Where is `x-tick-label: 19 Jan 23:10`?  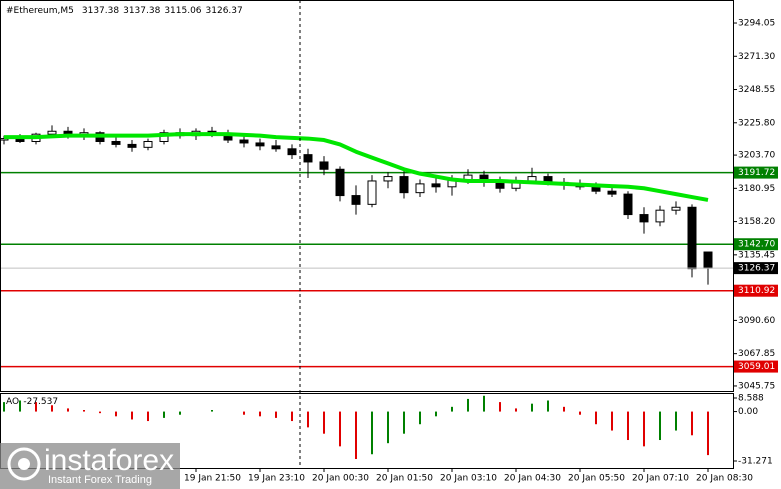 x-tick-label: 19 Jan 23:10 is located at coordinates (276, 479).